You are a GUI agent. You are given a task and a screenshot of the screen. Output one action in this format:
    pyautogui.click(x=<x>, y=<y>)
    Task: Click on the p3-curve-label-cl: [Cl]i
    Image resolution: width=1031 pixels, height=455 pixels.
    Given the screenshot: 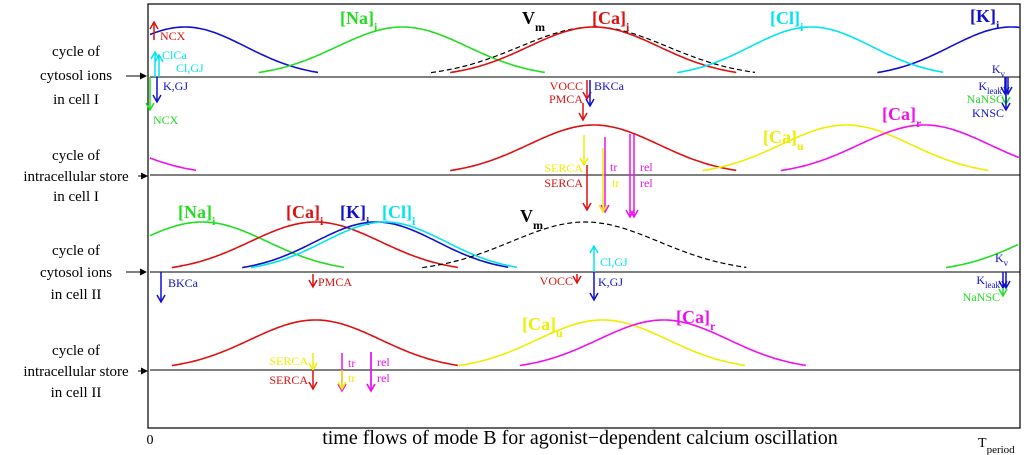 What is the action you would take?
    pyautogui.click(x=399, y=215)
    